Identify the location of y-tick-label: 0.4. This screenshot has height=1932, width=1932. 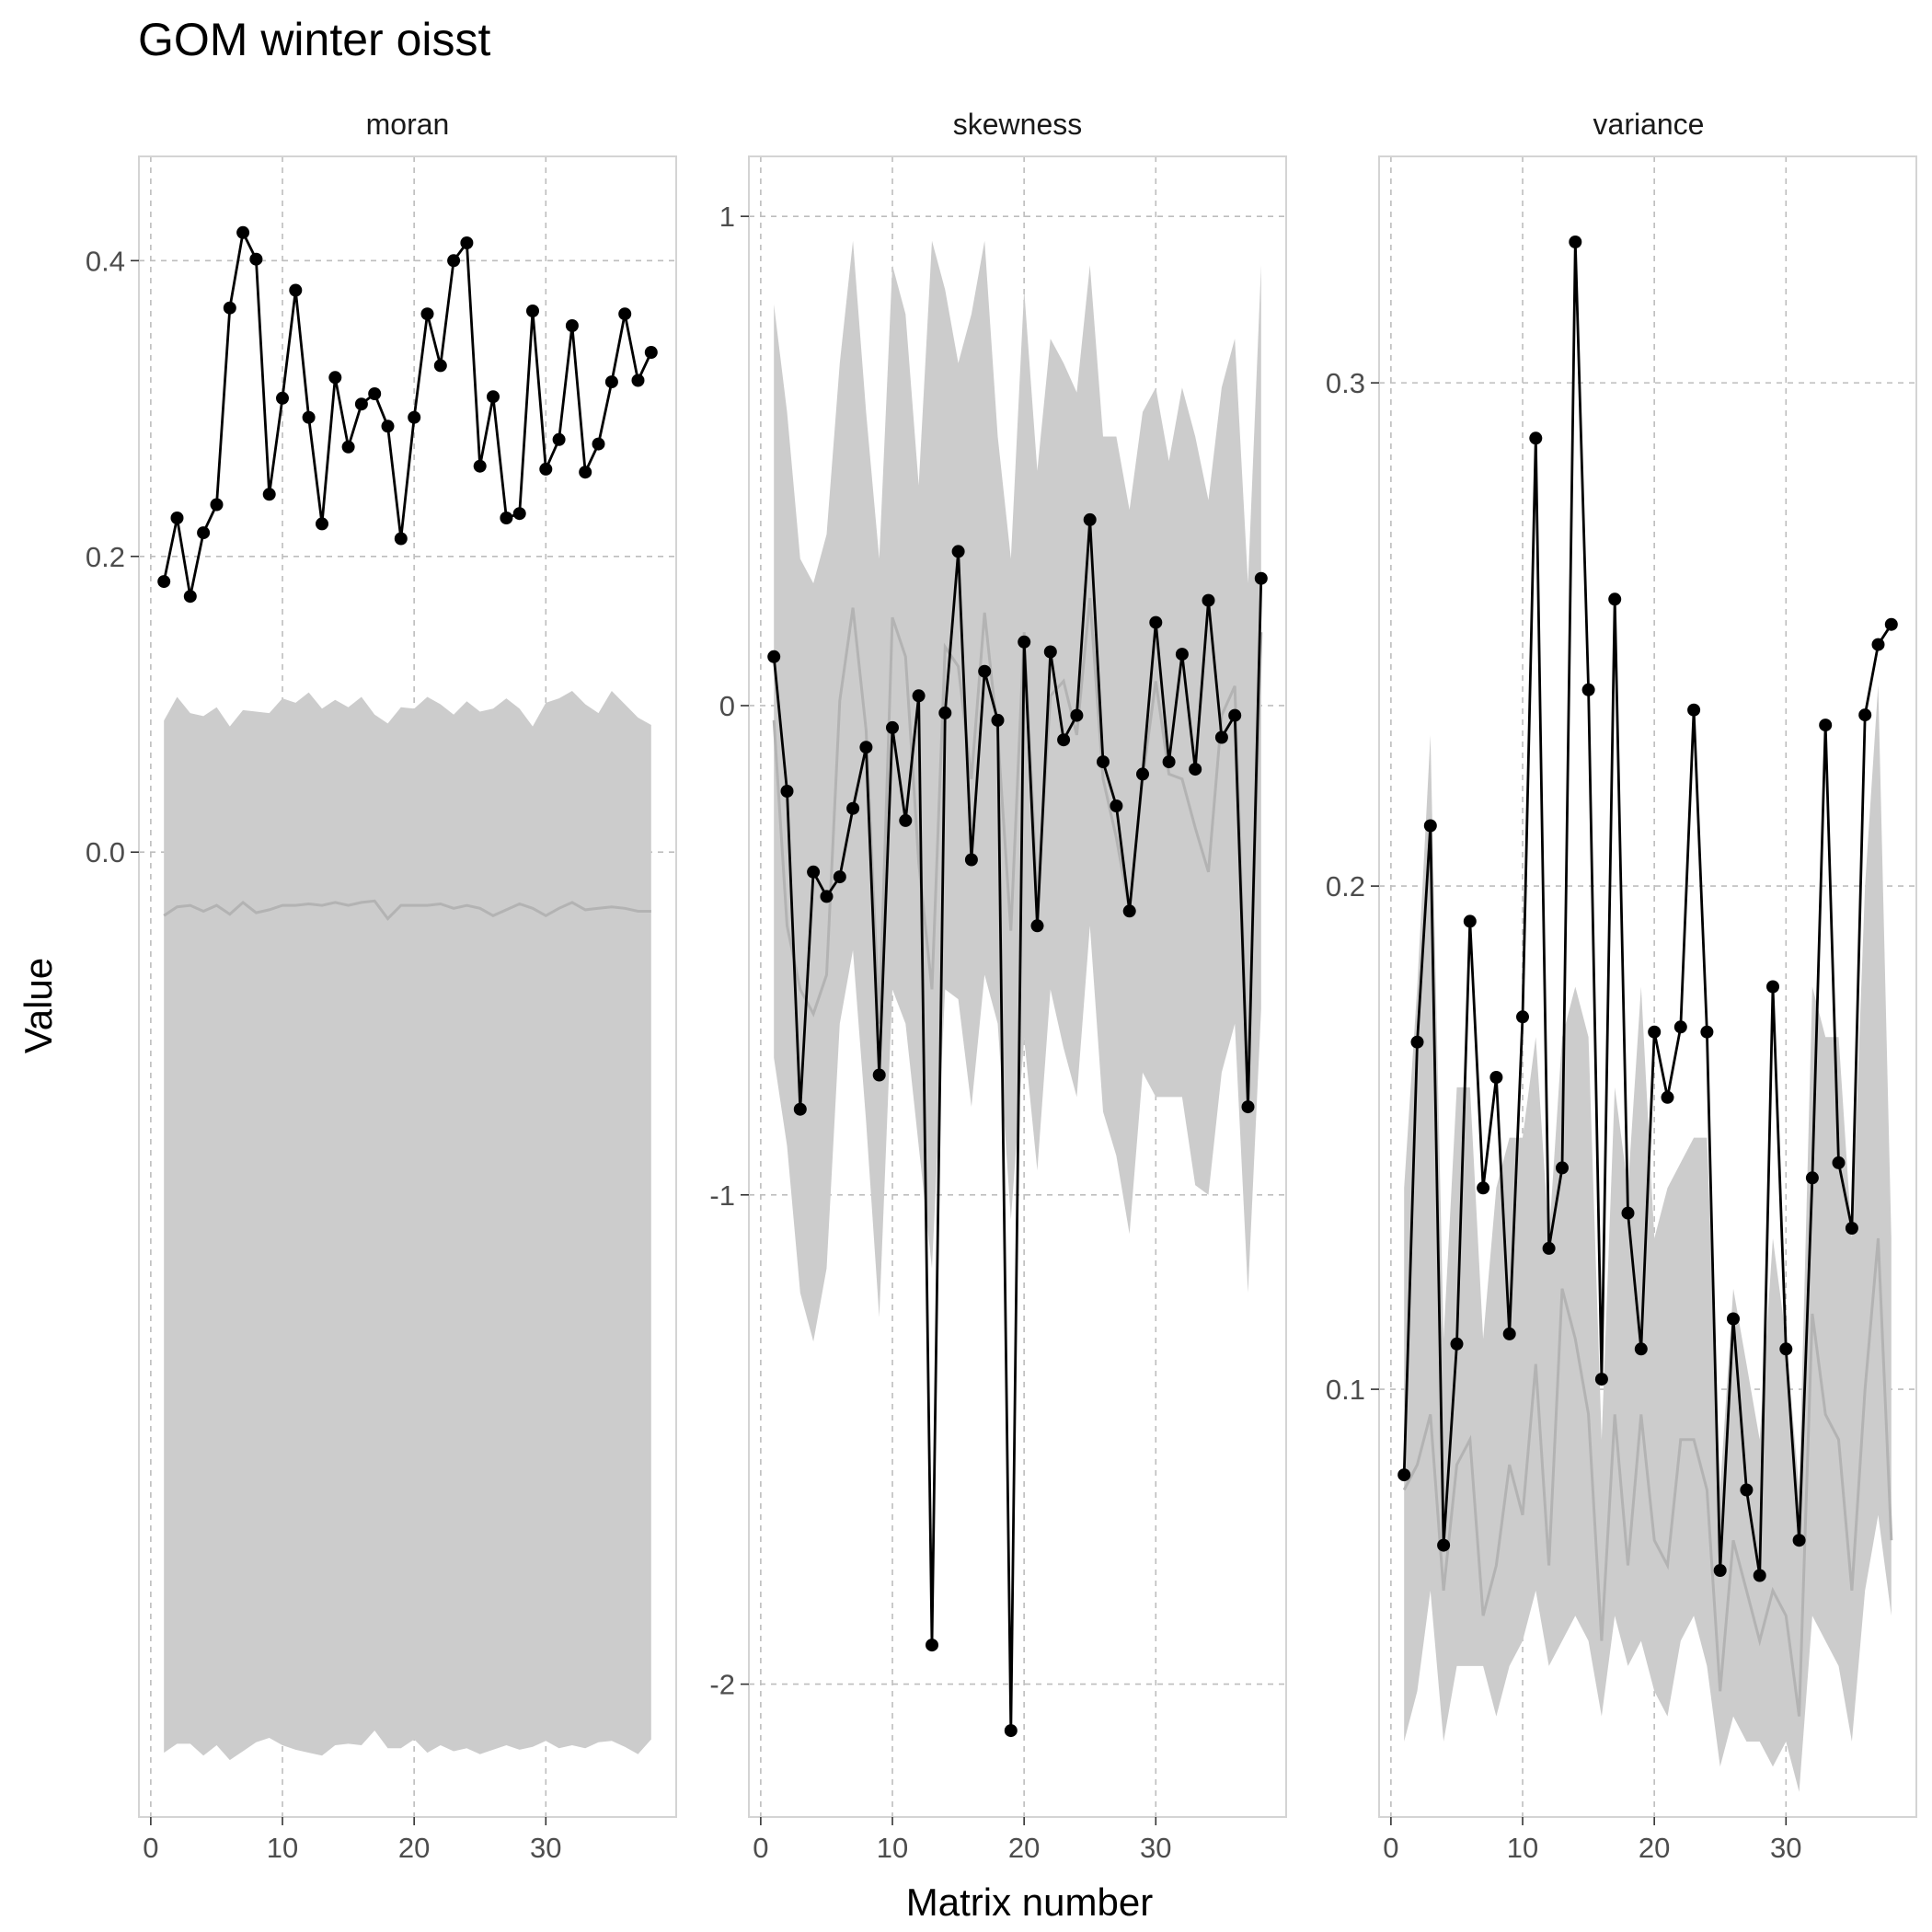
(105, 261).